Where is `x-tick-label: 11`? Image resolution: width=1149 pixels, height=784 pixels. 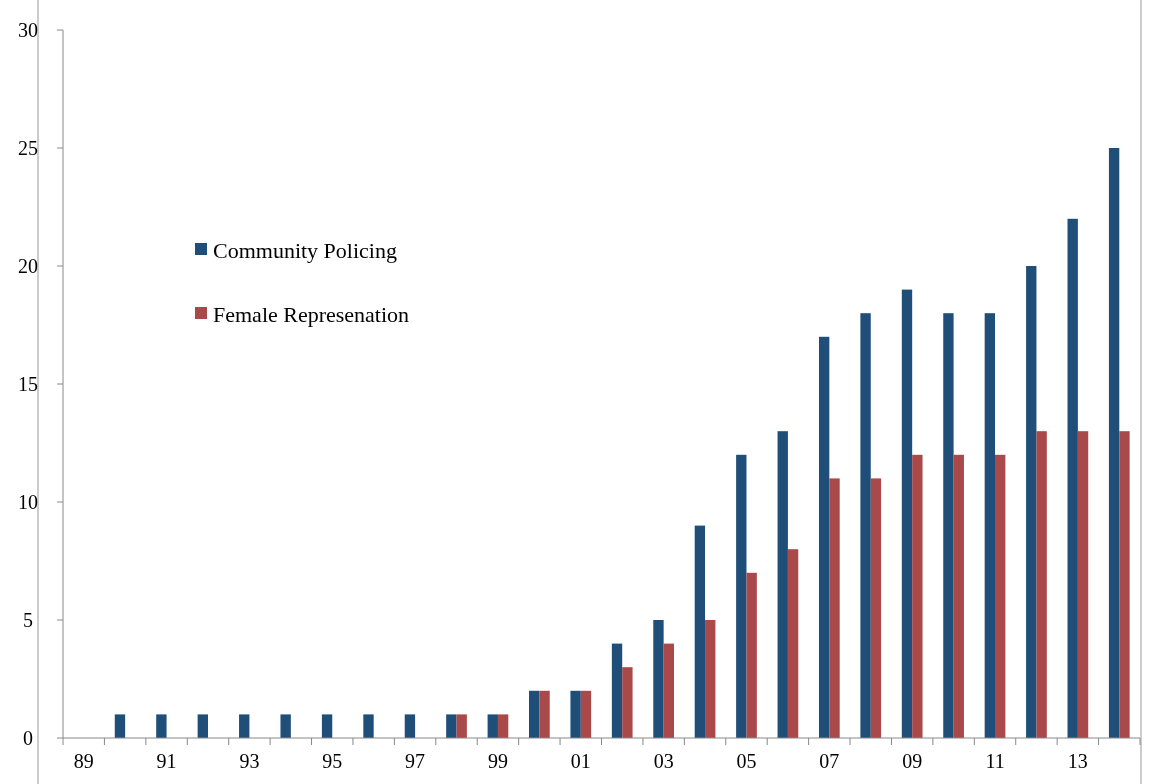 x-tick-label: 11 is located at coordinates (995, 761).